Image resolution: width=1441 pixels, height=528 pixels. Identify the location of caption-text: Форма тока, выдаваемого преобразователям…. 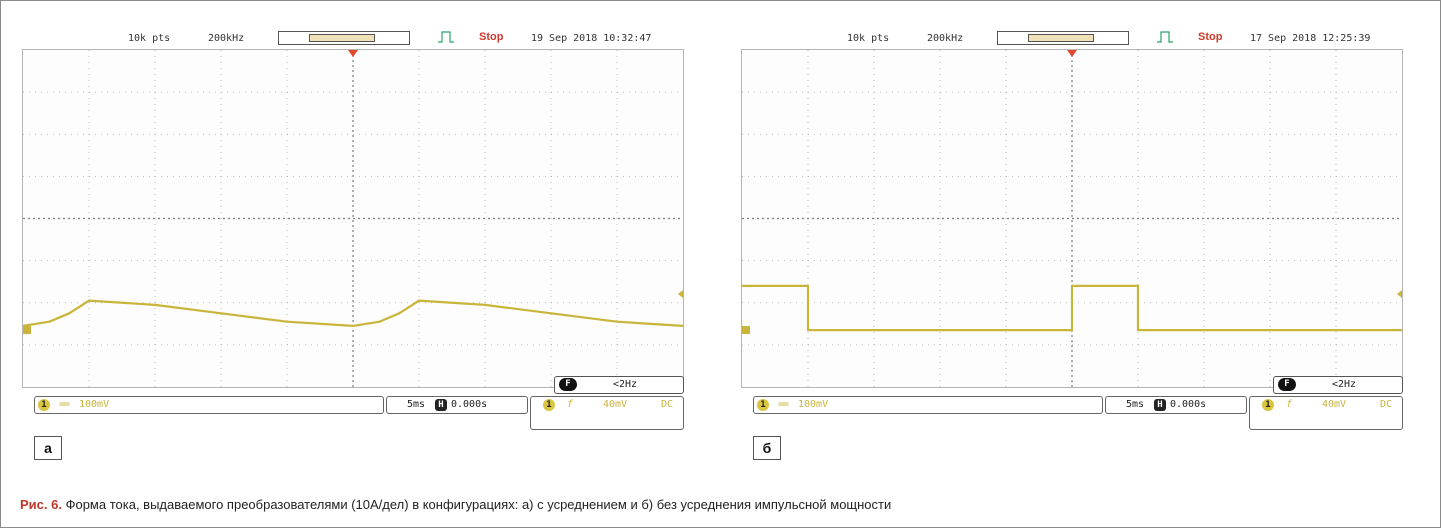
(478, 504).